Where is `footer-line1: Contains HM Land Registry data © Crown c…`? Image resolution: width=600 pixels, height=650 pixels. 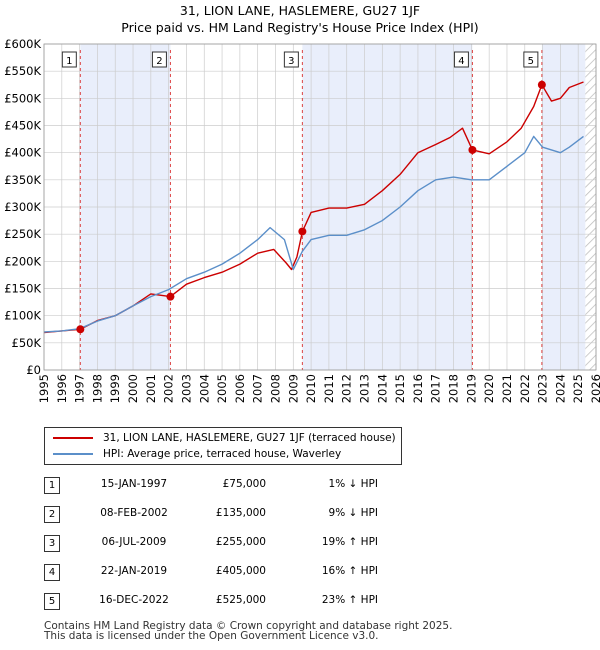 footer-line1: Contains HM Land Registry data © Crown c… is located at coordinates (248, 626).